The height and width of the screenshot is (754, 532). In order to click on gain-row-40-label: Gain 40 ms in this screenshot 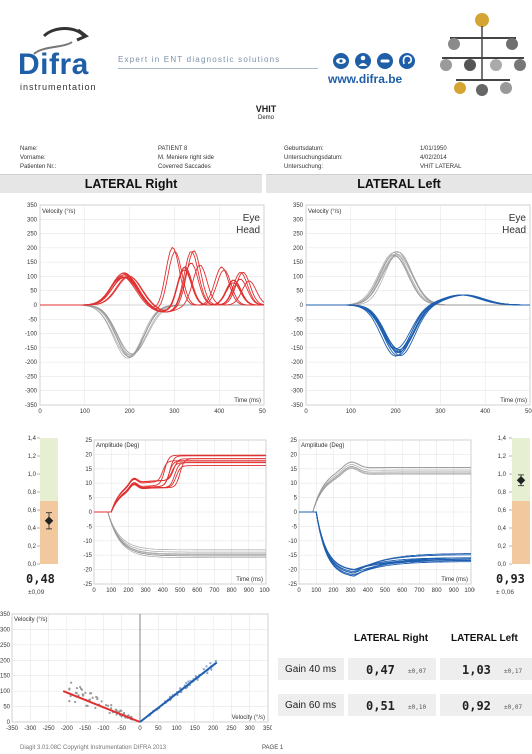, I will do `click(311, 669)`.